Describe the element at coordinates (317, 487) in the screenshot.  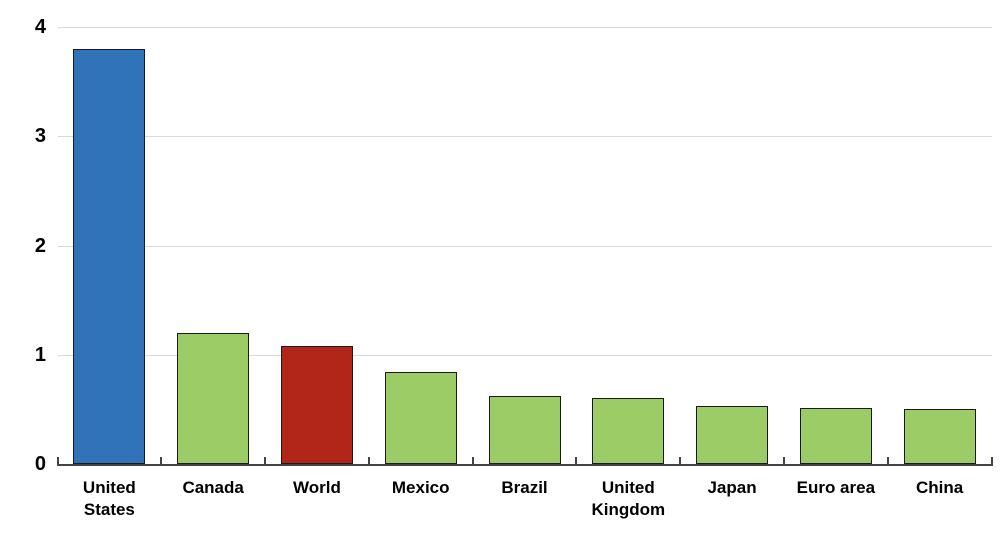
I see `x-tick-label: World` at that location.